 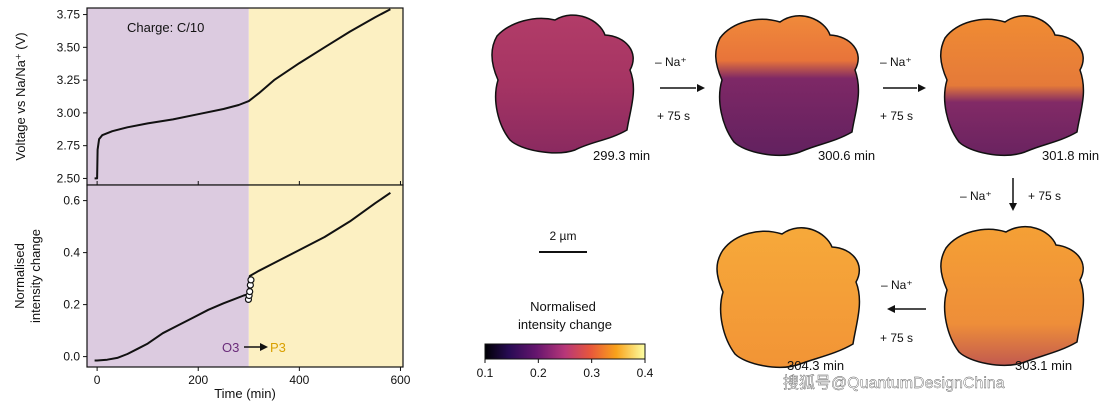 What do you see at coordinates (565, 339) in the screenshot?
I see `colorbar: Normalised intensity change 0.1 0.2 0.3 0.4` at bounding box center [565, 339].